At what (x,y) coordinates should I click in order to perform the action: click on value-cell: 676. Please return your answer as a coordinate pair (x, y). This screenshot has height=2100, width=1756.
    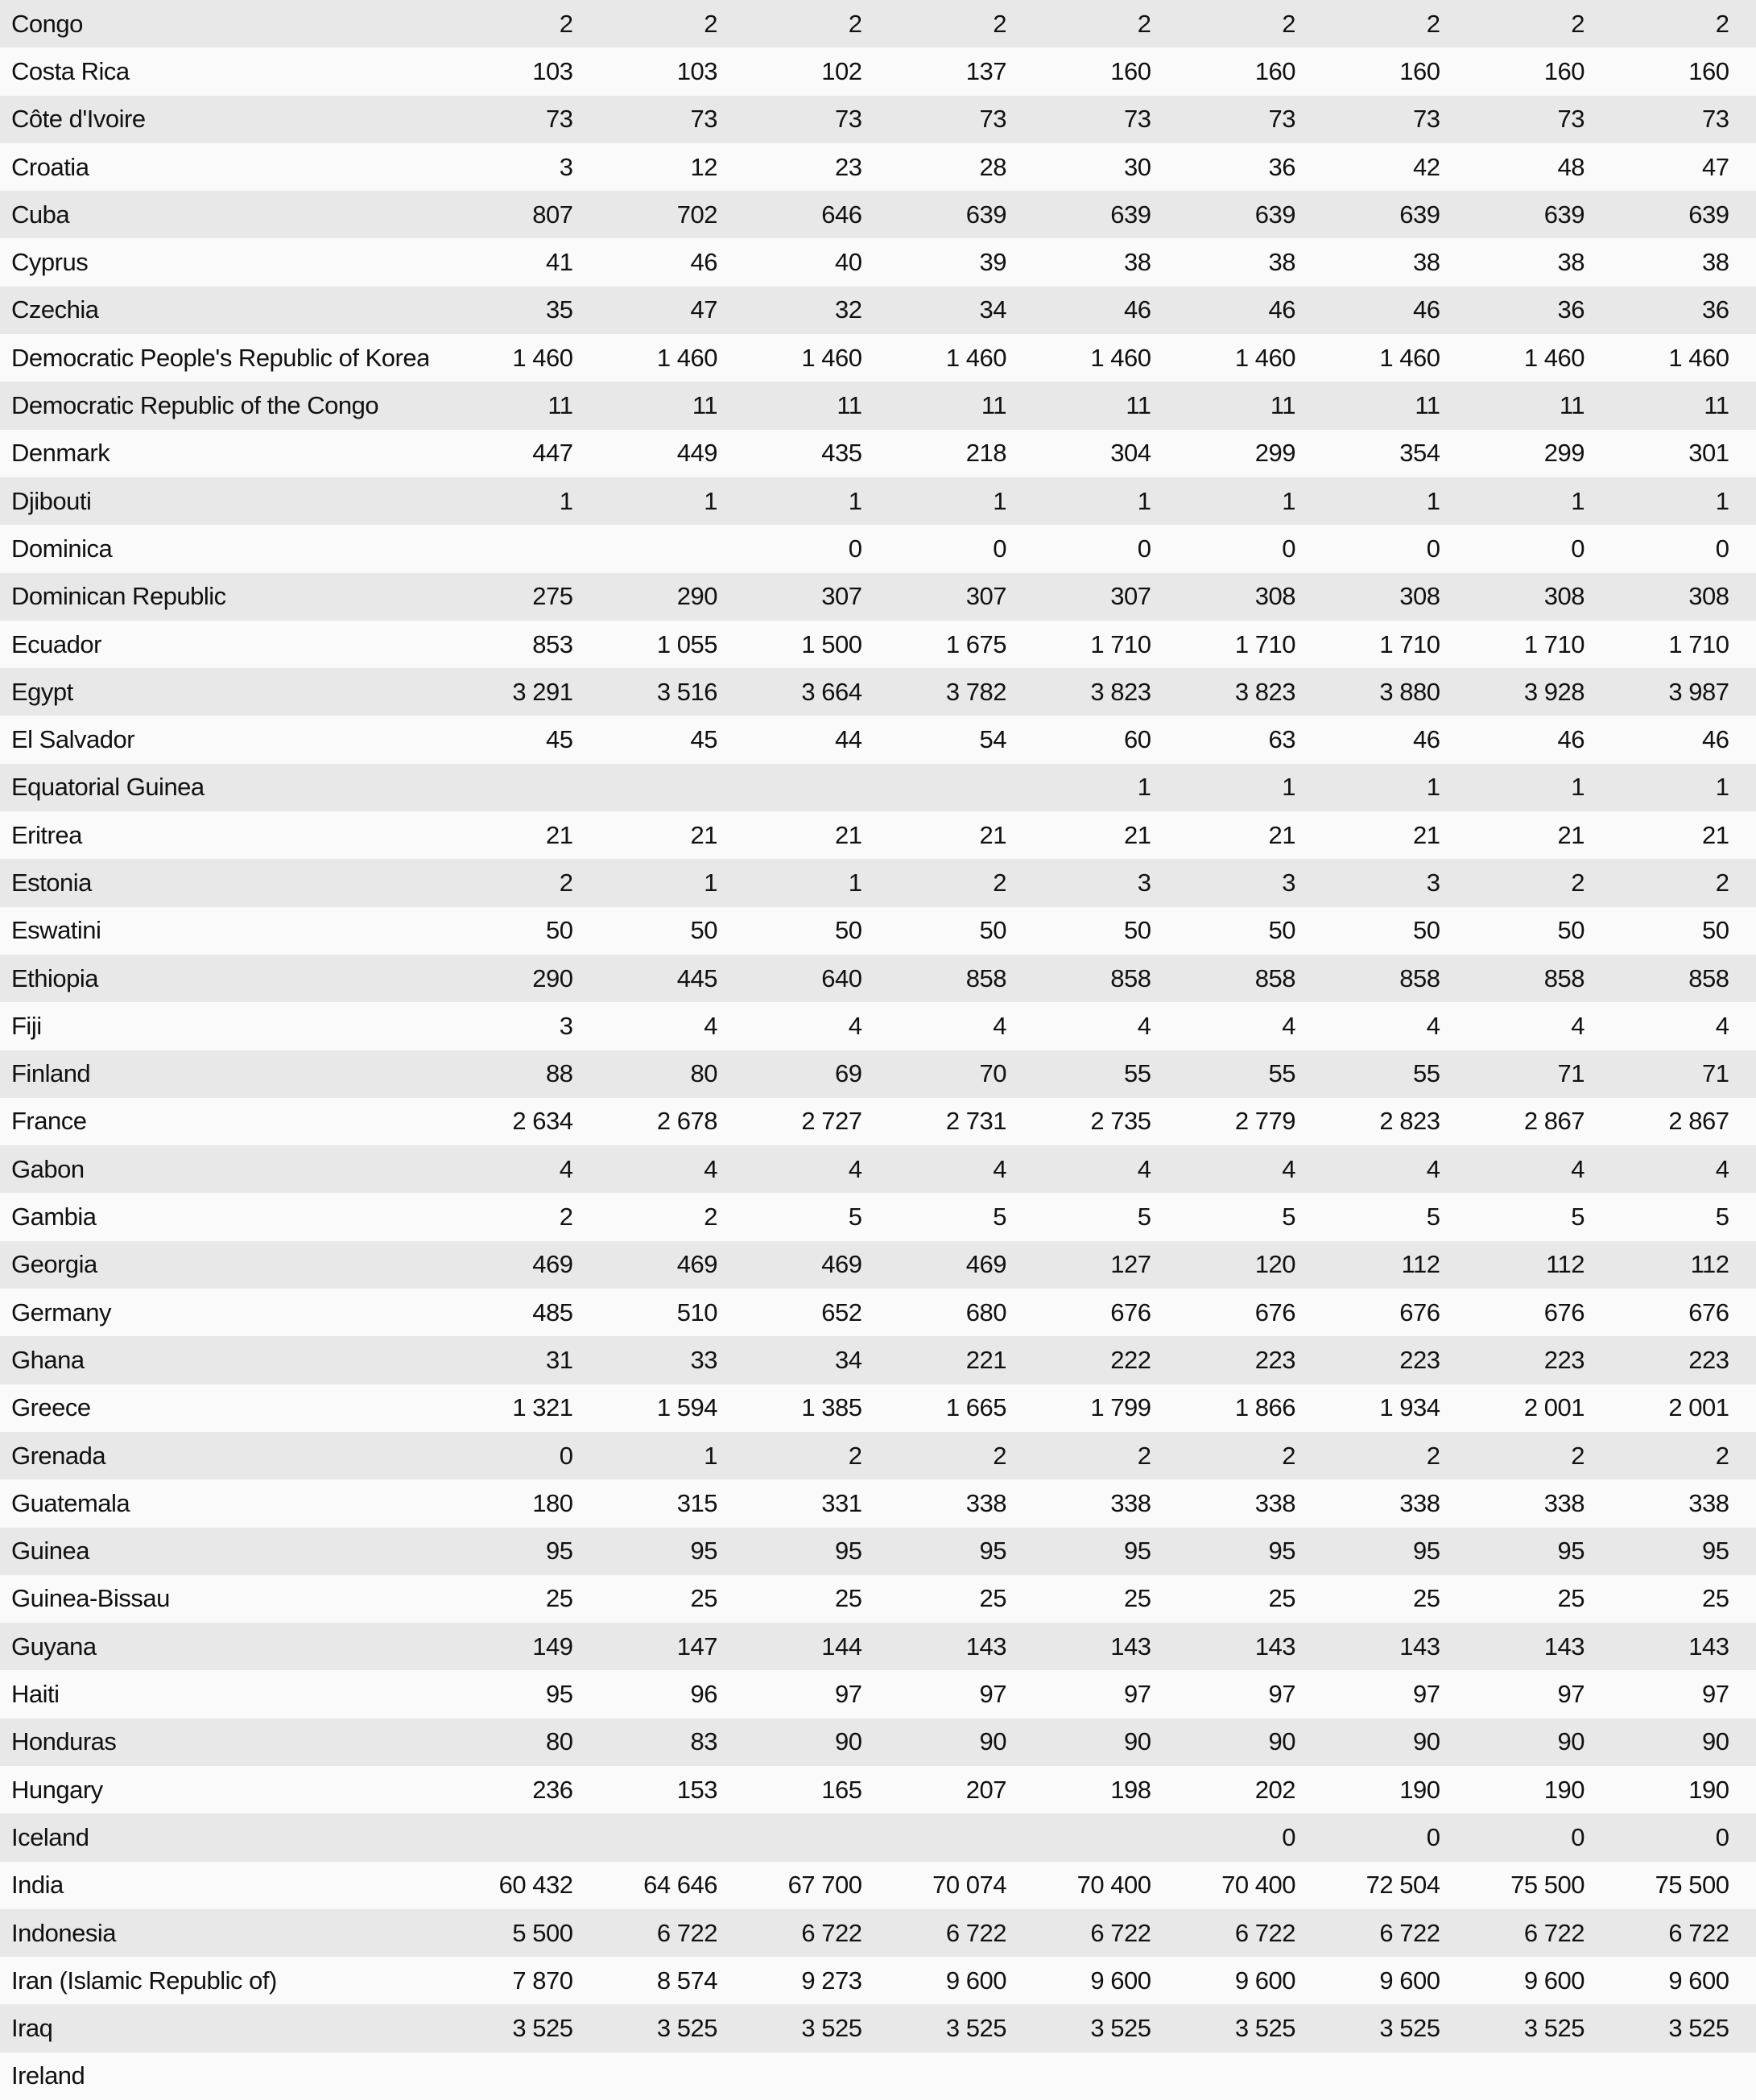
    Looking at the image, I should click on (1223, 1312).